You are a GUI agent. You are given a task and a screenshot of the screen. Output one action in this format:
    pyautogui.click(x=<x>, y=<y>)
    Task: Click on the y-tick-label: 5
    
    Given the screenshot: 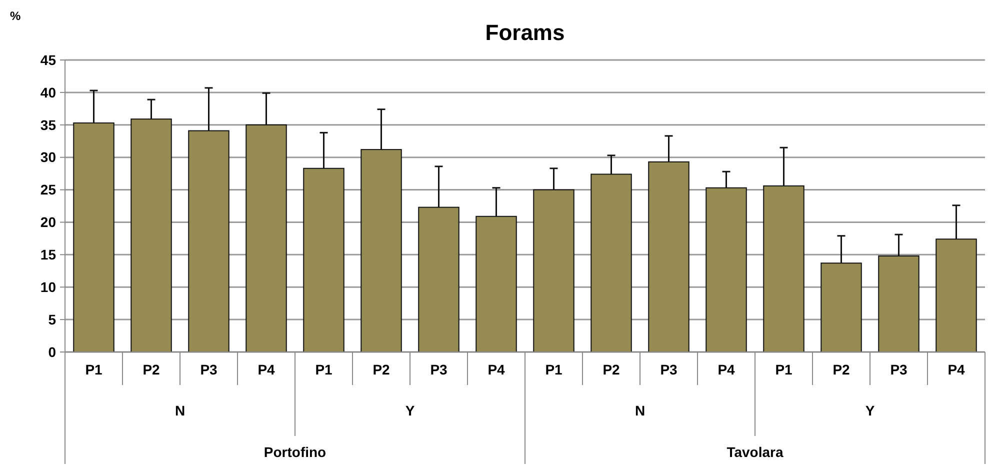 What is the action you would take?
    pyautogui.click(x=52, y=319)
    